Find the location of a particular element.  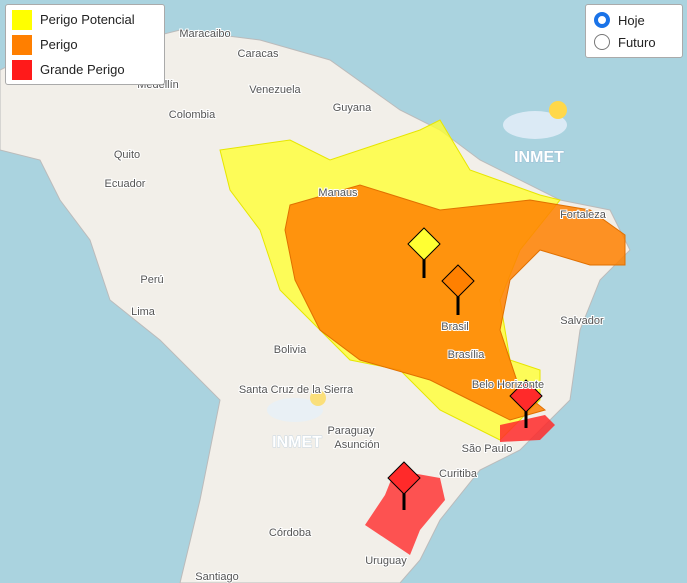

radio-option: Hoje is located at coordinates (634, 20).